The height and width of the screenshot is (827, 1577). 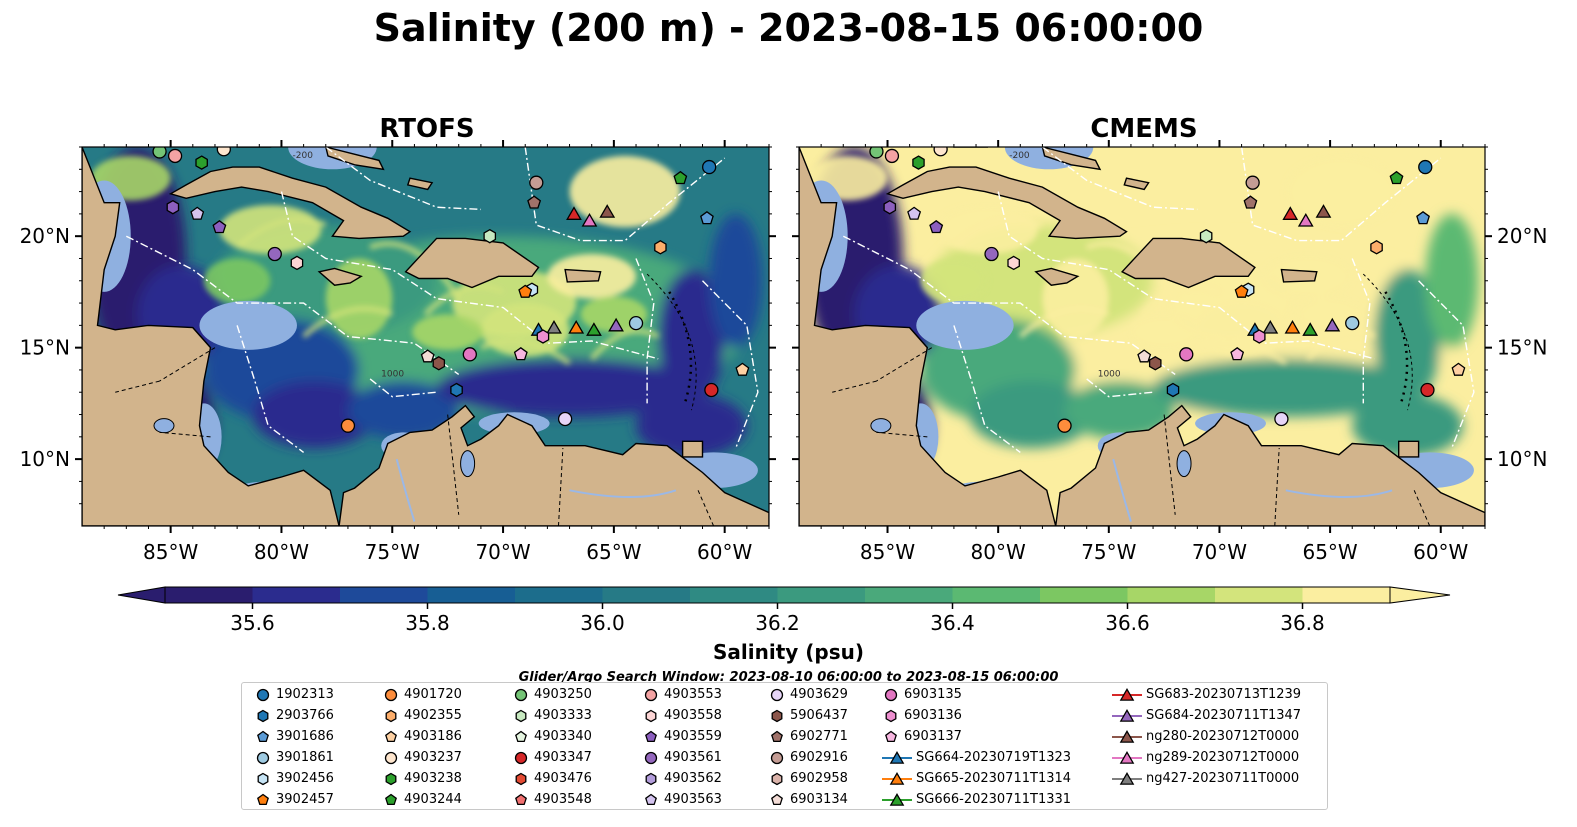 What do you see at coordinates (976, 757) in the screenshot?
I see `legend-item: SG664-20230719T1323` at bounding box center [976, 757].